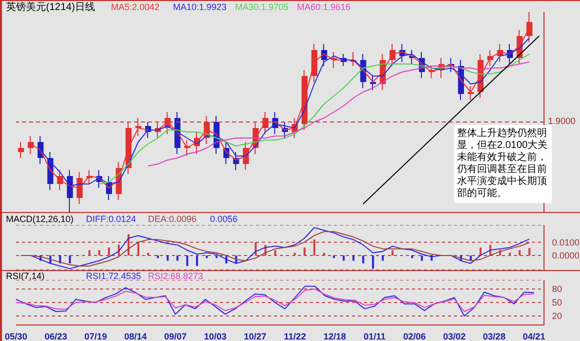 Image resolution: width=580 pixels, height=341 pixels. What do you see at coordinates (16, 336) in the screenshot?
I see `x-tick-label: 05/30` at bounding box center [16, 336].